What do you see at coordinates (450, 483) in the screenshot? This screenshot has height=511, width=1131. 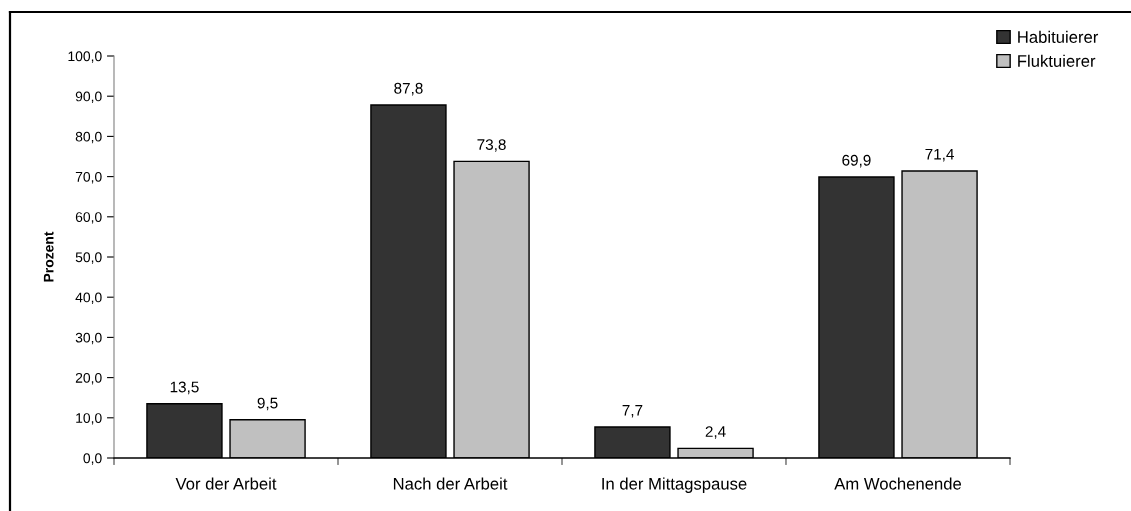 I see `x-tick-label: Nach der Arbeit` at bounding box center [450, 483].